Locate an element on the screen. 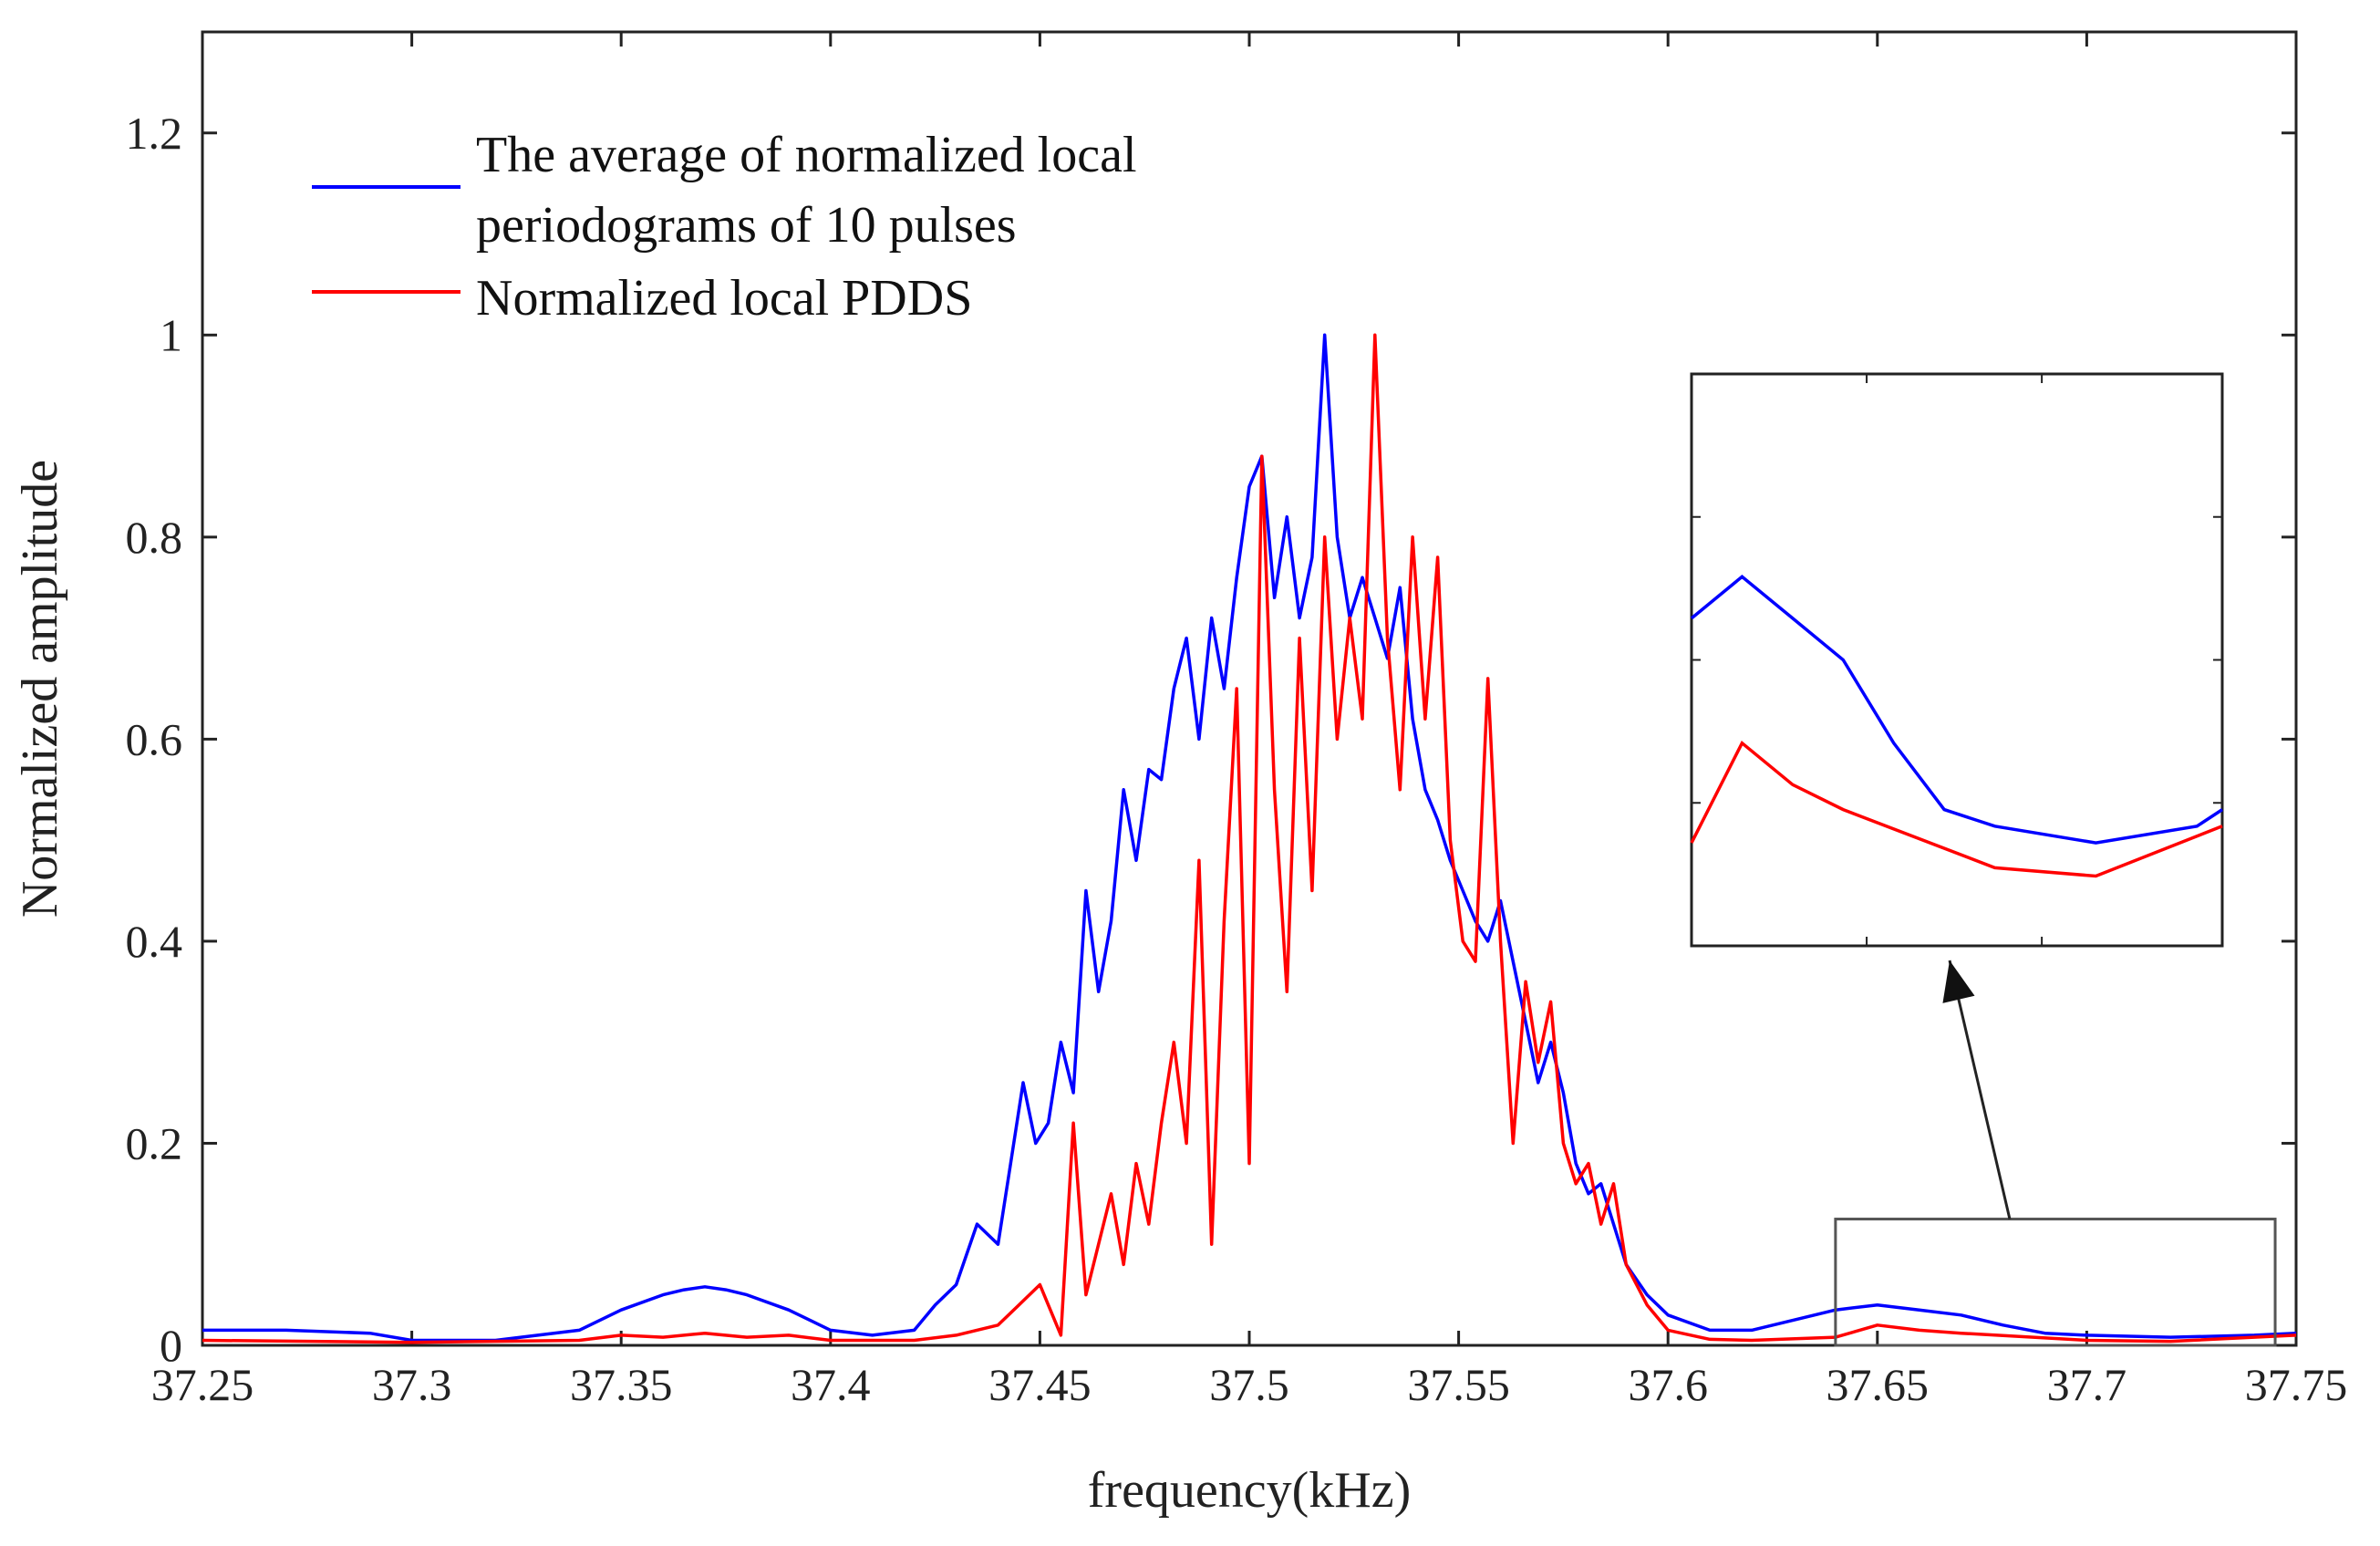 The image size is (2380, 1546). y-tick-label: 0.6 is located at coordinates (155, 738).